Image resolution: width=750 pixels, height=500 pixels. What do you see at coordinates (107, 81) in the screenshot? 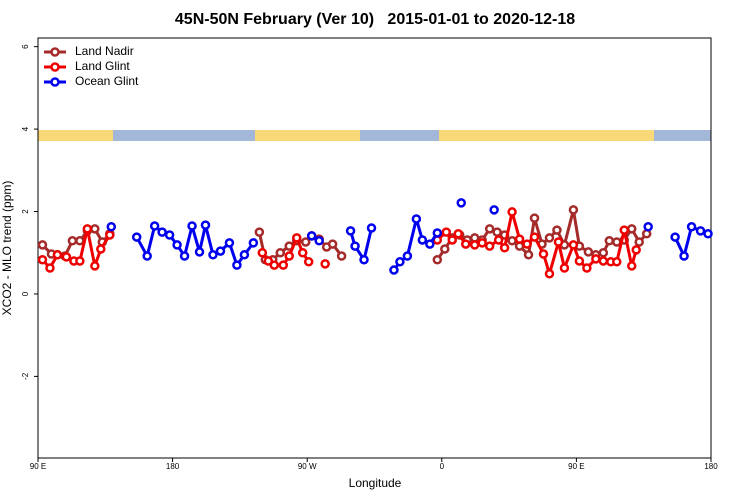
I see `legend-label: Ocean Glint` at bounding box center [107, 81].